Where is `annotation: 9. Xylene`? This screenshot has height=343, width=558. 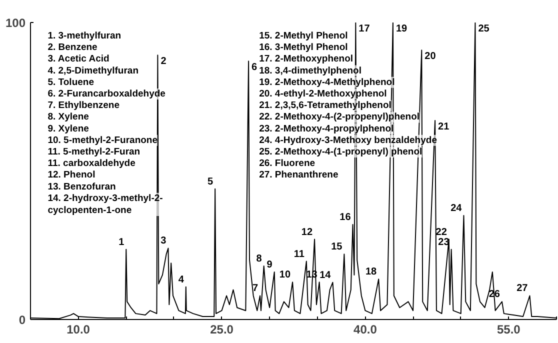
annotation: 9. Xylene is located at coordinates (68, 128).